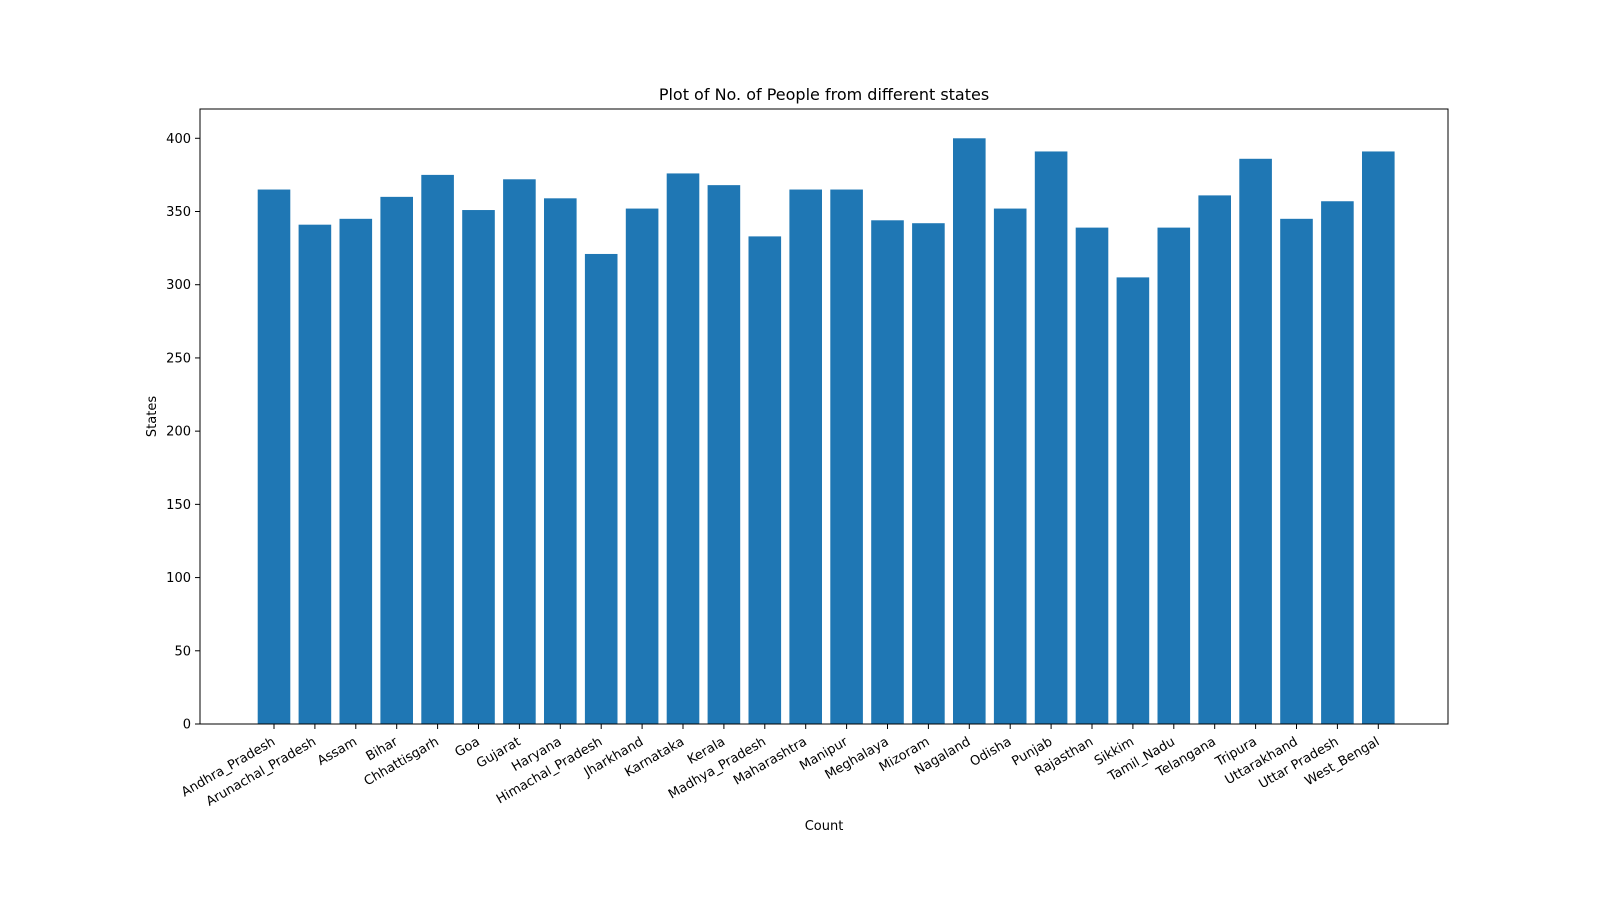 The image size is (1600, 900). Describe the element at coordinates (846, 457) in the screenshot. I see `bar-manipur` at that location.